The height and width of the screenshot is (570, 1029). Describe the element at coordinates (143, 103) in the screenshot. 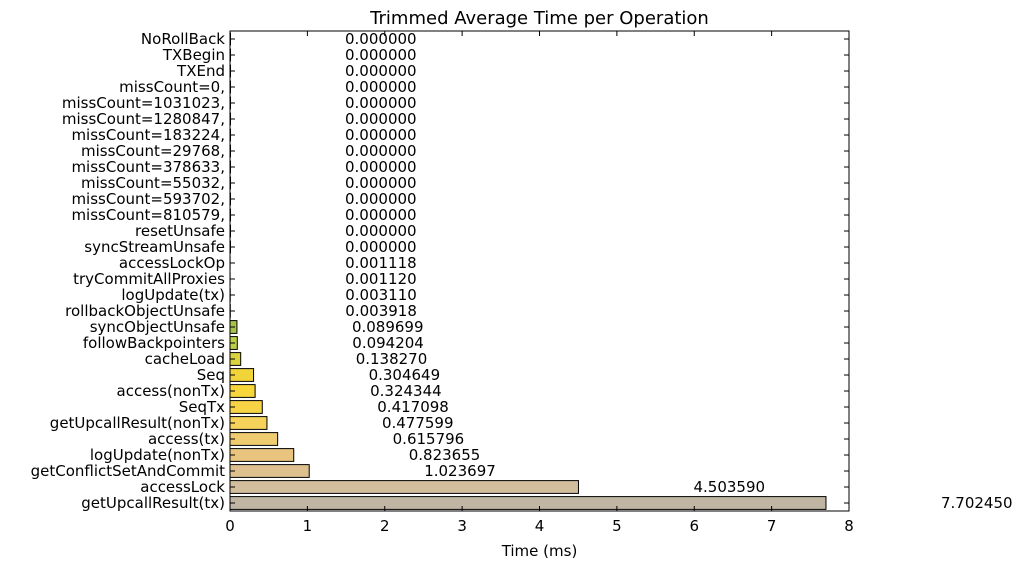

I see `y-tick-label: missCount=1031023,` at that location.